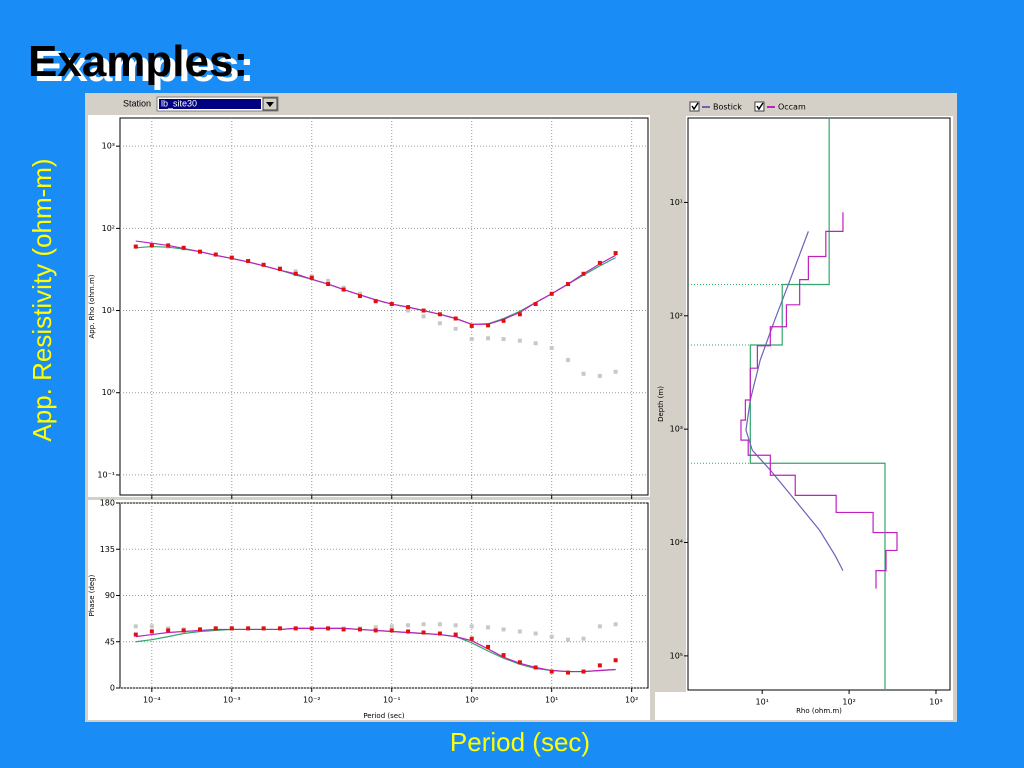 Image resolution: width=1024 pixels, height=768 pixels. What do you see at coordinates (676, 542) in the screenshot?
I see `y-tick-label: 10⁴` at bounding box center [676, 542].